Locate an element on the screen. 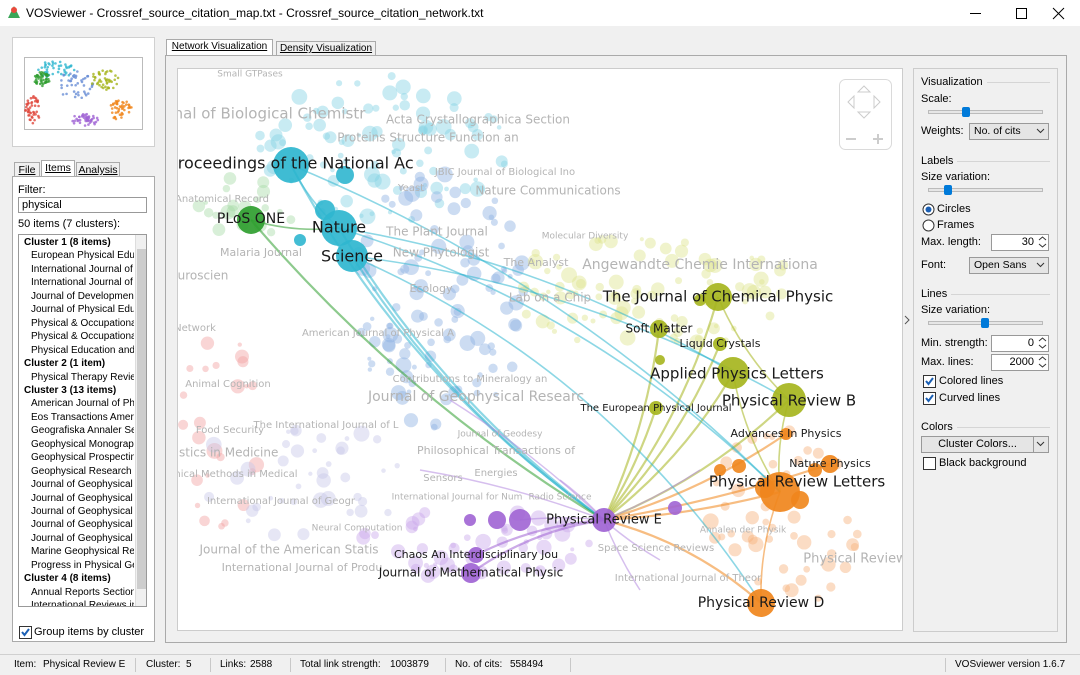  close-button is located at coordinates (1058, 13).